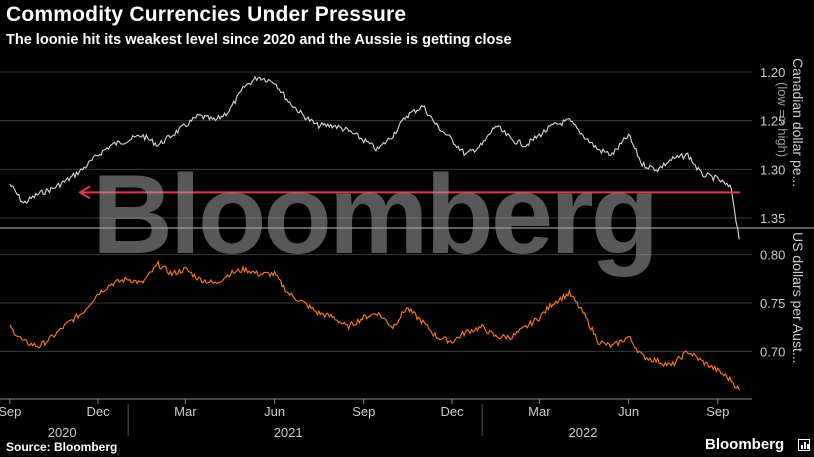 The image size is (814, 457). What do you see at coordinates (745, 444) in the screenshot?
I see `brand-logo: Bloomberg` at bounding box center [745, 444].